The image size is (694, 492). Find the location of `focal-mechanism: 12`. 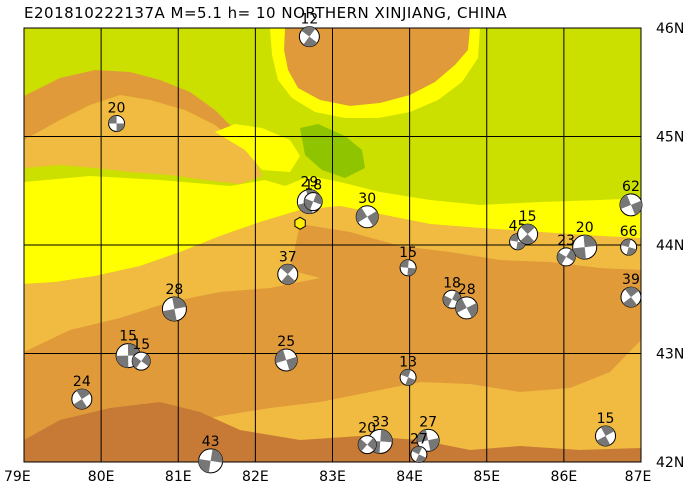

focal-mechanism: 12 is located at coordinates (309, 30).